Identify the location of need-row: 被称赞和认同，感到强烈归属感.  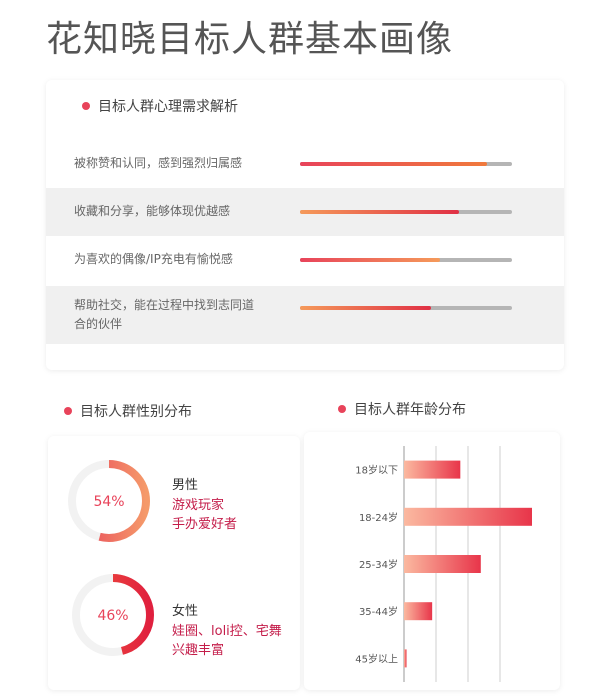
(305, 164).